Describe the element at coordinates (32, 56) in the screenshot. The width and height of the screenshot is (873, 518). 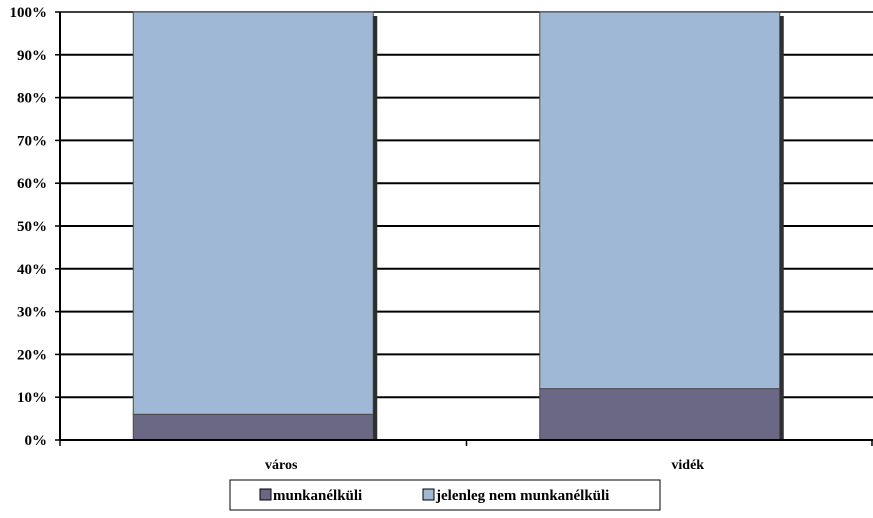
I see `y-tick-label: 90%` at that location.